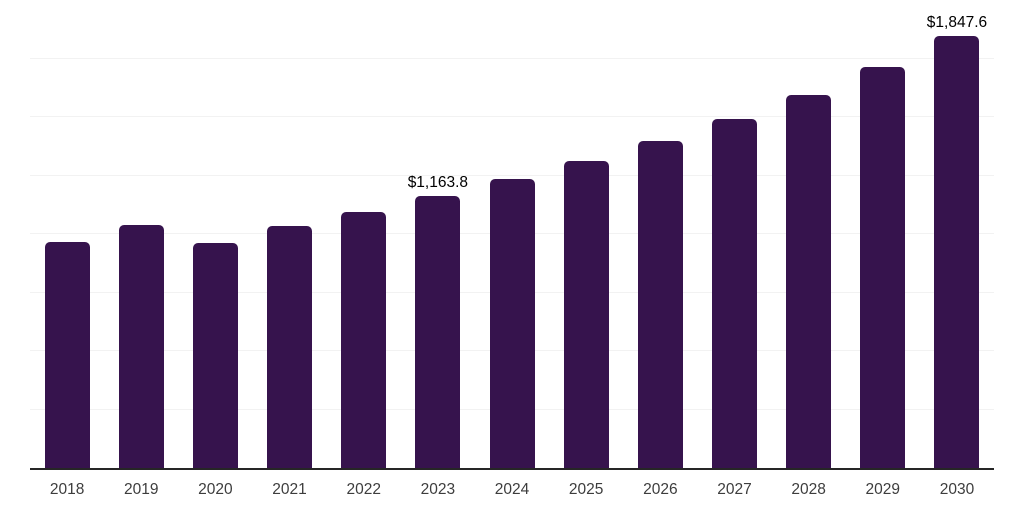 Image resolution: width=1024 pixels, height=512 pixels. I want to click on bar-2018, so click(67, 355).